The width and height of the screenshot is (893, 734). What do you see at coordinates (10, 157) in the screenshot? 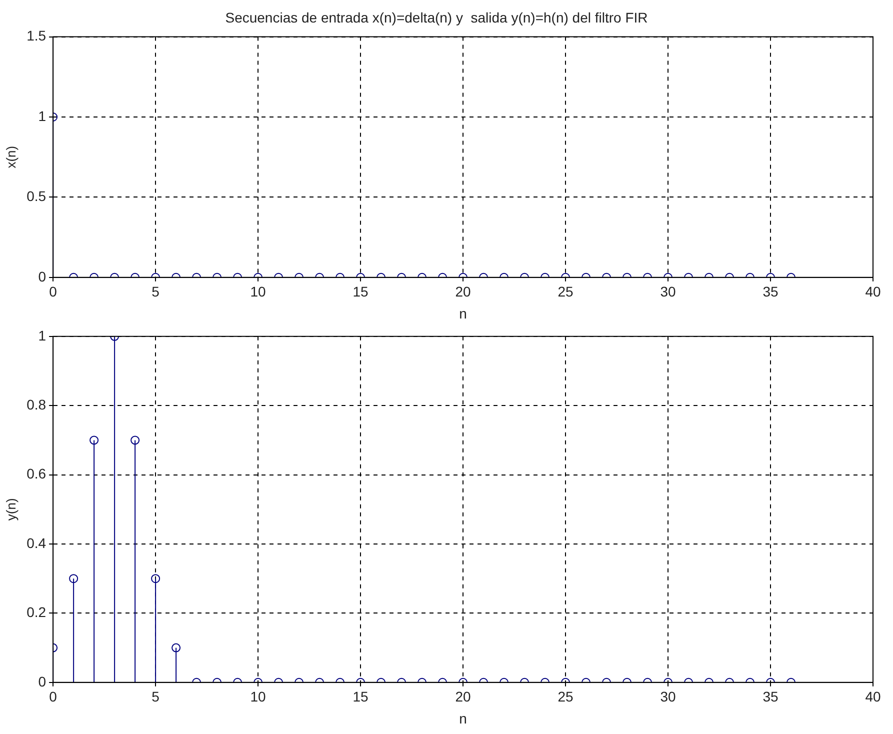
I see `y-axis-title: x(n)` at bounding box center [10, 157].